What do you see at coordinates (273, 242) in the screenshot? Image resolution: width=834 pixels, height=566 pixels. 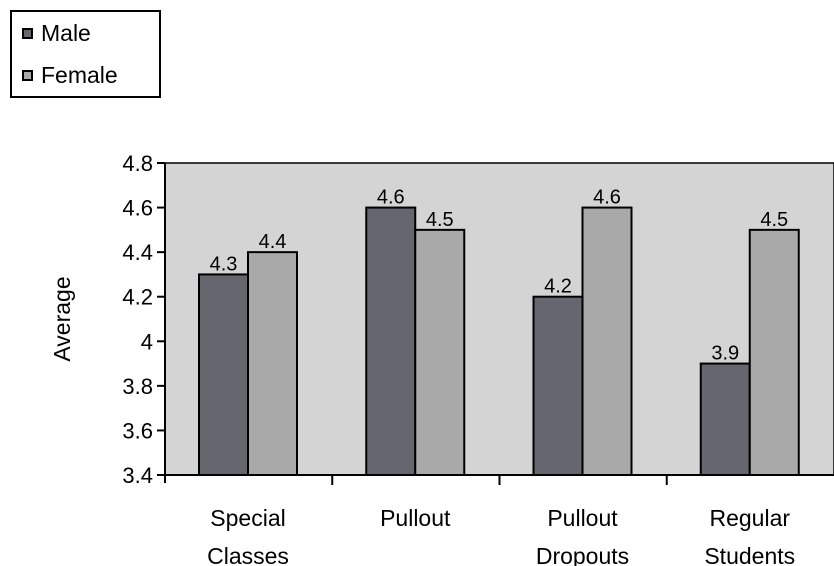 I see `data-label-female-0: 4.4` at bounding box center [273, 242].